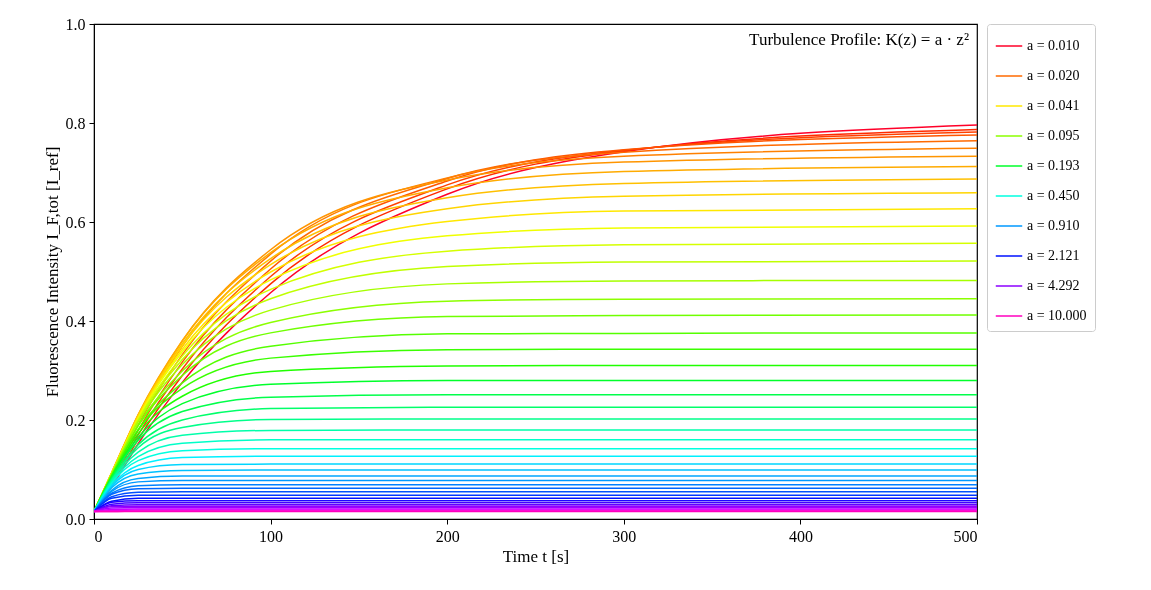  I want to click on y-axis-title: Fluorescence Intensity I_F,tot [I_ref], so click(52, 272).